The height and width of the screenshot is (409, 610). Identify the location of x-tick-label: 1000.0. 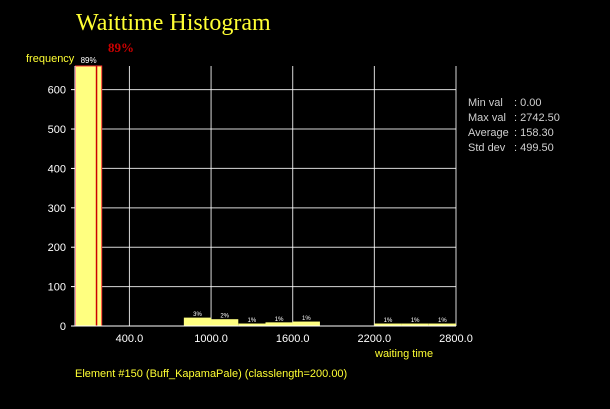
(211, 339).